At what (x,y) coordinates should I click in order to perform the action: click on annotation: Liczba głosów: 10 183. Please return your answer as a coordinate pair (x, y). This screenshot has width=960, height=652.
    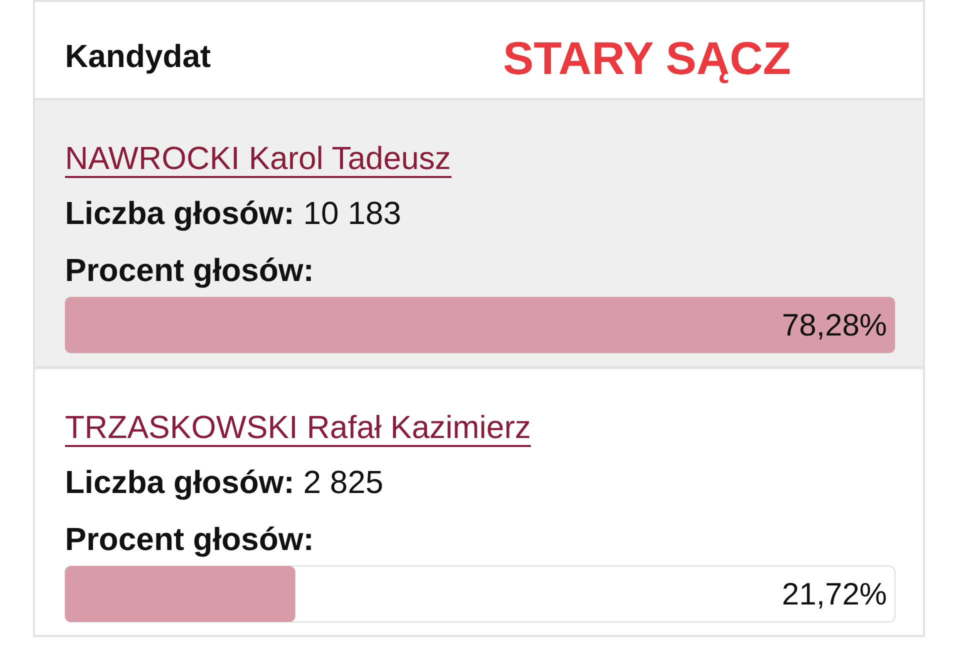
    Looking at the image, I should click on (233, 213).